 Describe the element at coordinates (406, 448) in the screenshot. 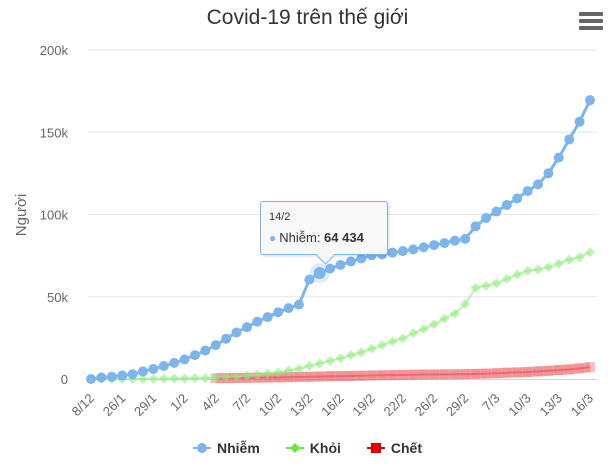

I see `legend-label: Chết` at that location.